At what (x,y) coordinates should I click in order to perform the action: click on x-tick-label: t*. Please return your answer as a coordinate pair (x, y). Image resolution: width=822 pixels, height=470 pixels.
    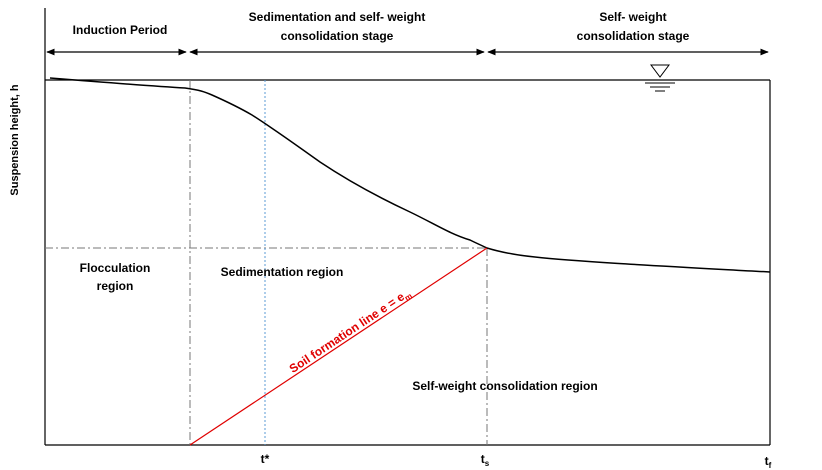
    Looking at the image, I should click on (265, 459).